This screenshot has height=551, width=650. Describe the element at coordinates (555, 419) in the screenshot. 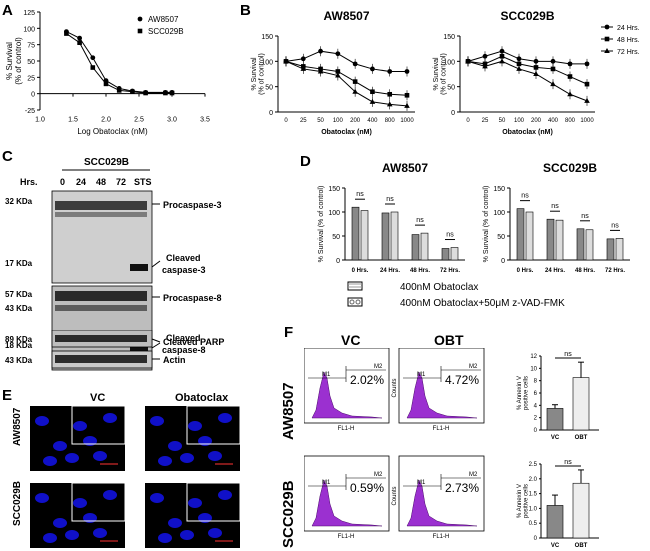

I see `bar` at that location.